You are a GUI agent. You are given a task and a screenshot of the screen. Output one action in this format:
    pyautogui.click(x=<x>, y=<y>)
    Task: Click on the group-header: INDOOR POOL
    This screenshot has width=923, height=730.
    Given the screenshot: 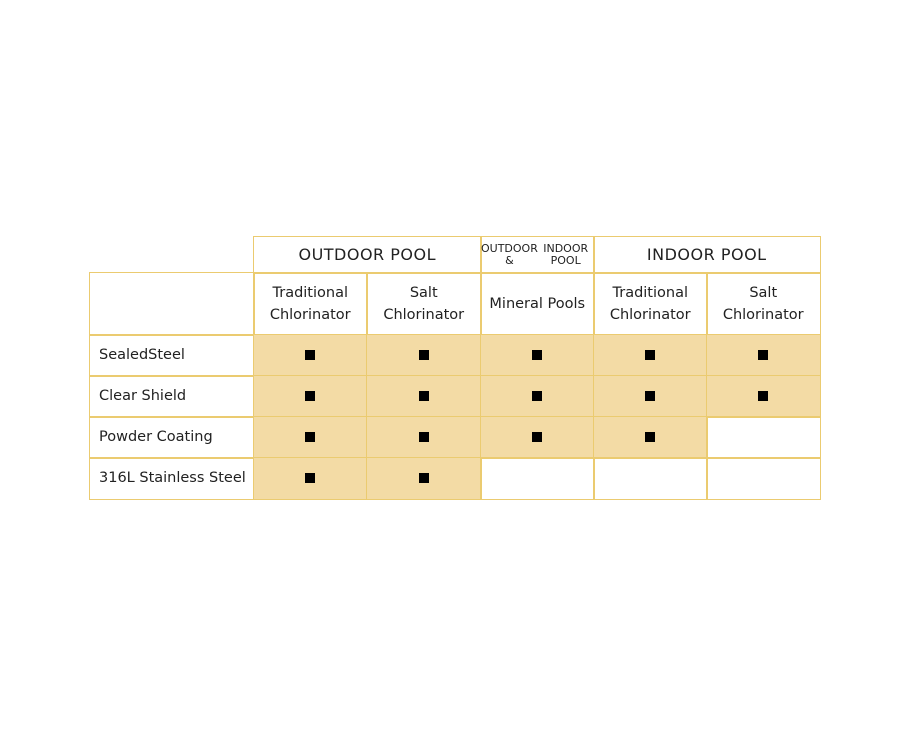 What is the action you would take?
    pyautogui.click(x=707, y=255)
    